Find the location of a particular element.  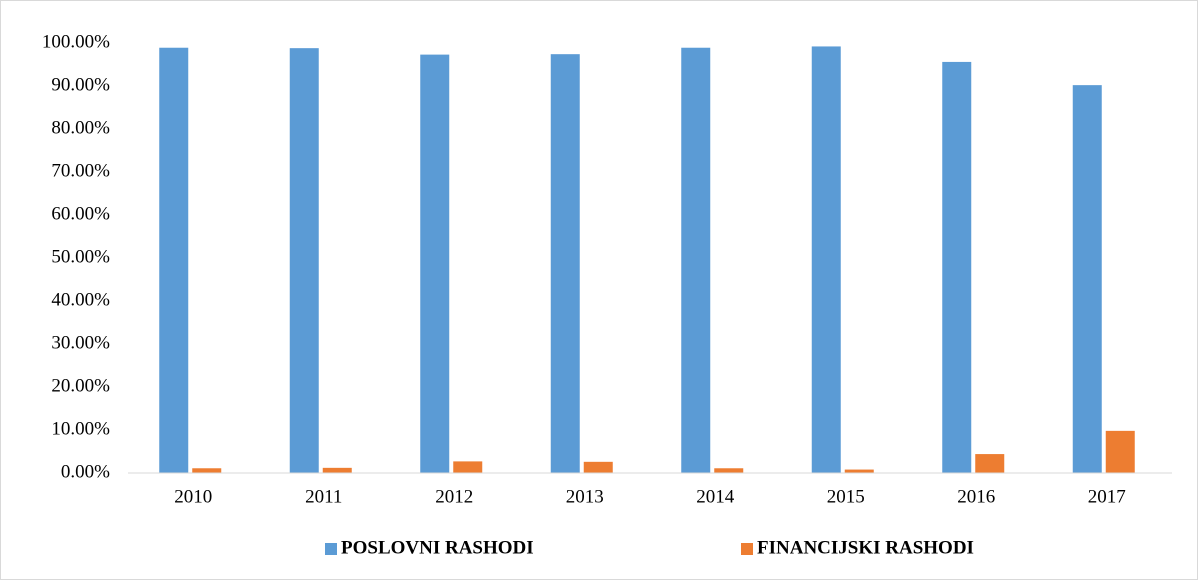

x-tick-label: 2015 is located at coordinates (846, 496).